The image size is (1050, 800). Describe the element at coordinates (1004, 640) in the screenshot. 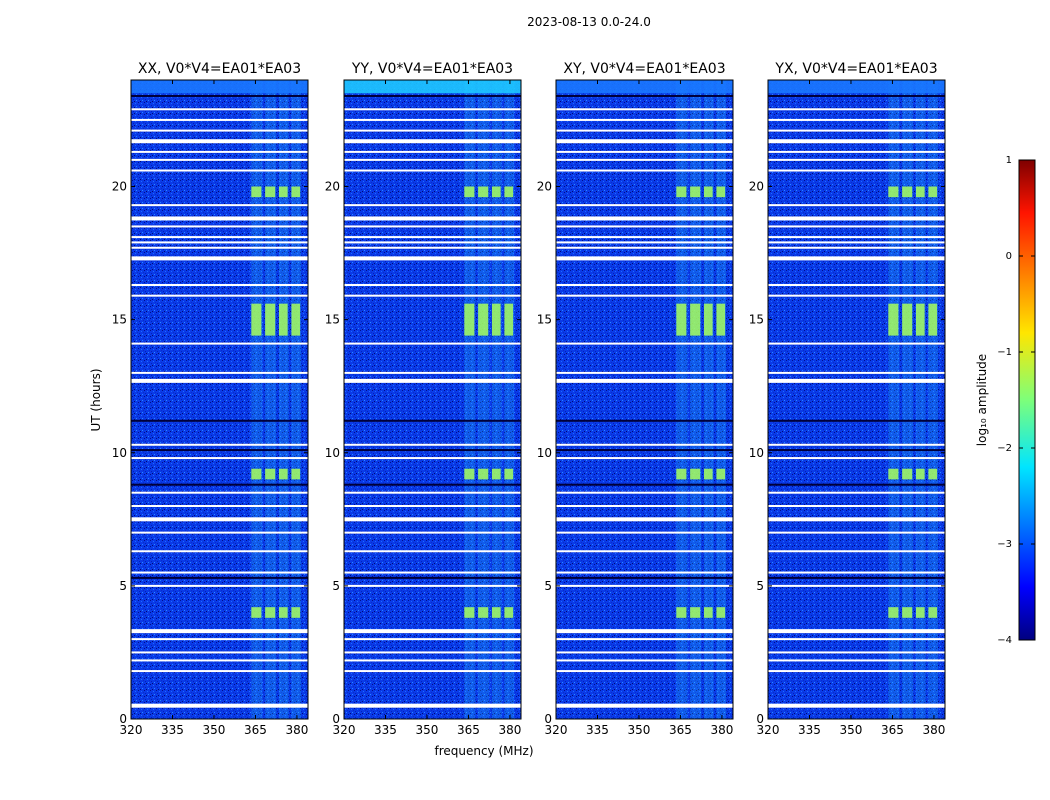

I see `colorbar-tick-label: −4` at that location.